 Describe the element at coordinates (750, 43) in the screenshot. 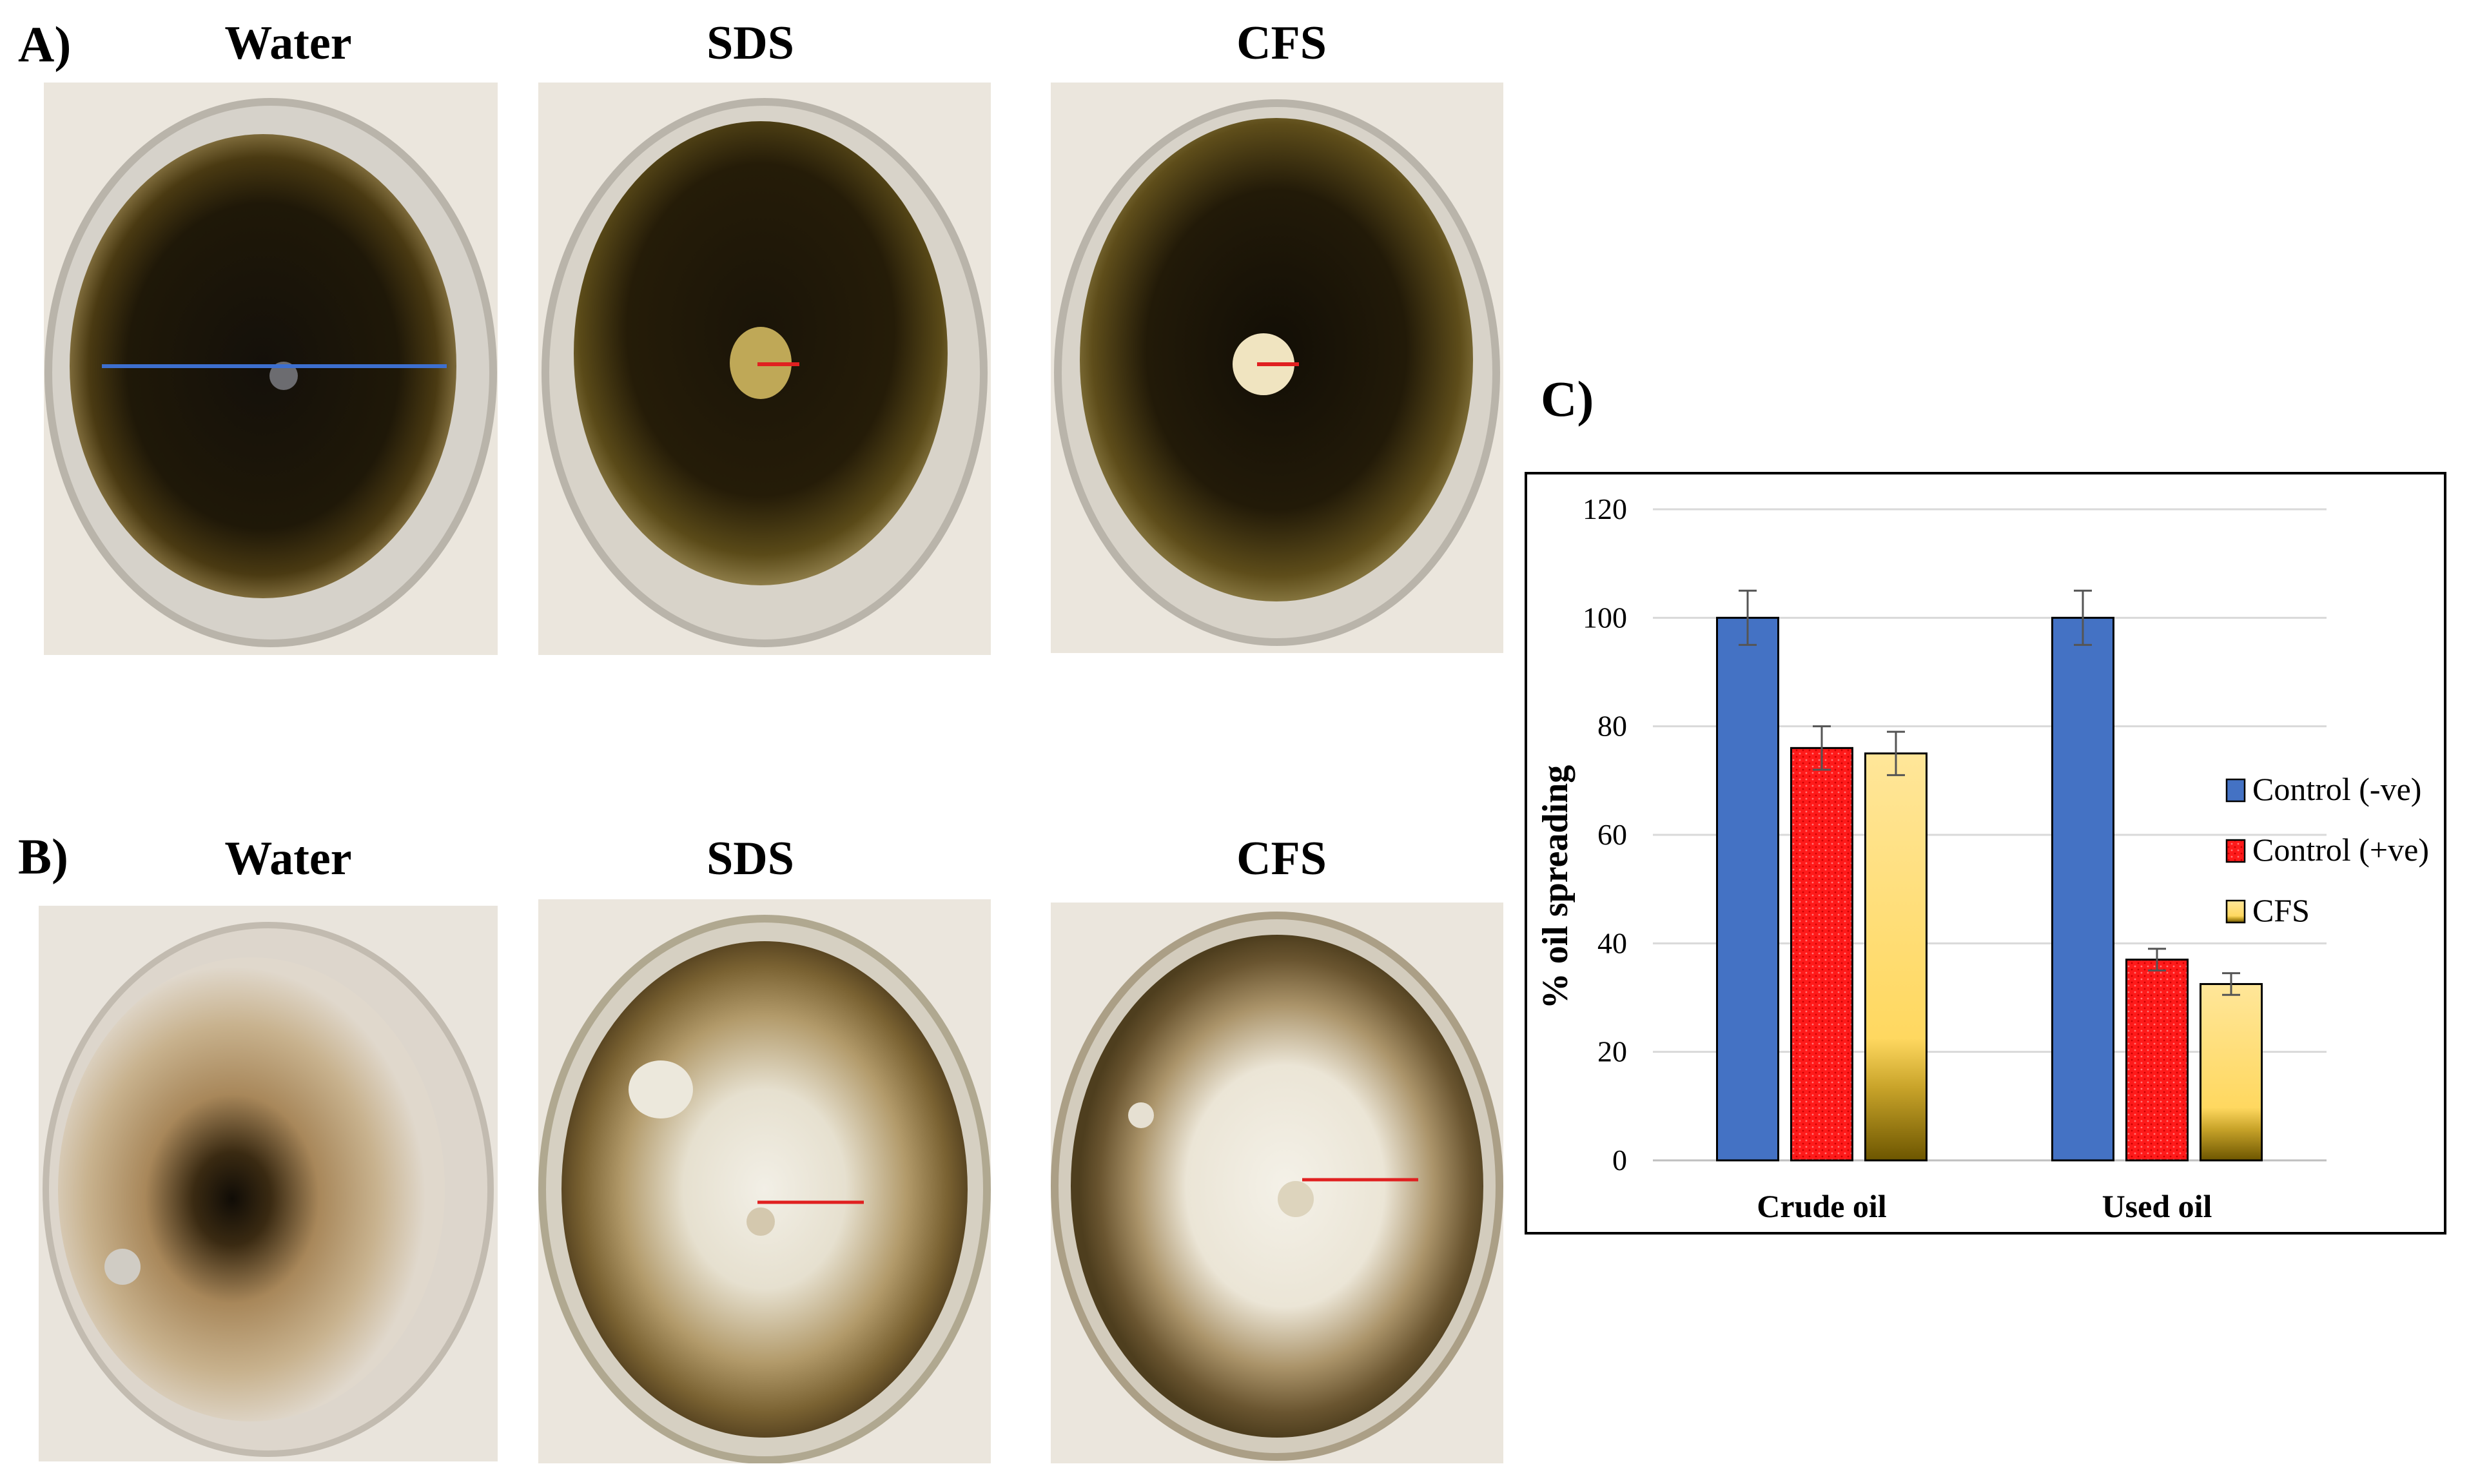

I see `panel-a-title-sds: SDS` at that location.